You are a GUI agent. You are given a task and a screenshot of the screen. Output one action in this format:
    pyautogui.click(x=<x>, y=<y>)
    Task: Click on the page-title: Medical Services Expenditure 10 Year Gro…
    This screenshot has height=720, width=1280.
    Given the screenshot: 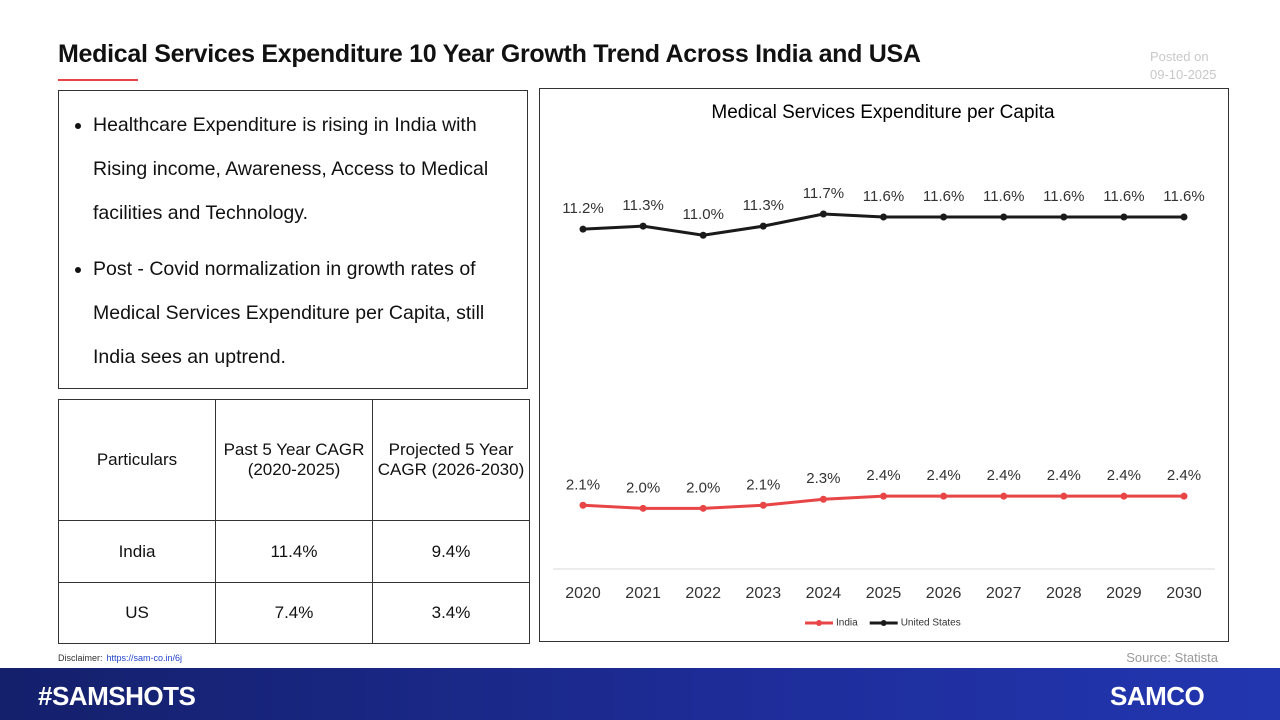 What is the action you would take?
    pyautogui.click(x=489, y=54)
    